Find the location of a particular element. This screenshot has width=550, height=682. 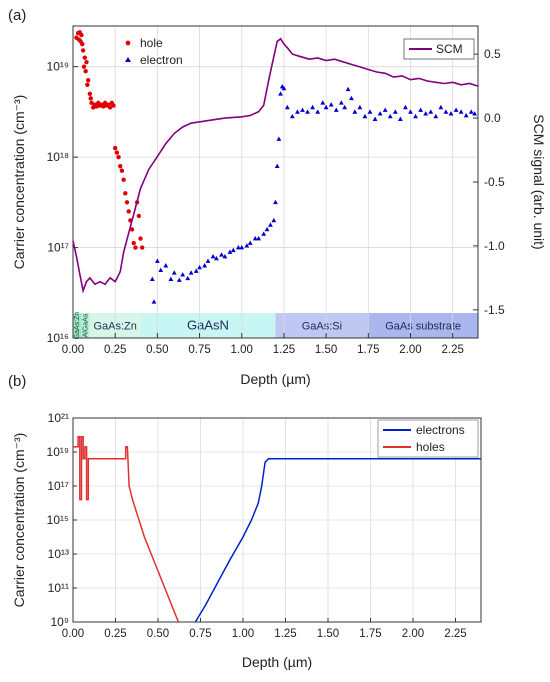

x-tick-label-b-7: 1.75 is located at coordinates (370, 634).